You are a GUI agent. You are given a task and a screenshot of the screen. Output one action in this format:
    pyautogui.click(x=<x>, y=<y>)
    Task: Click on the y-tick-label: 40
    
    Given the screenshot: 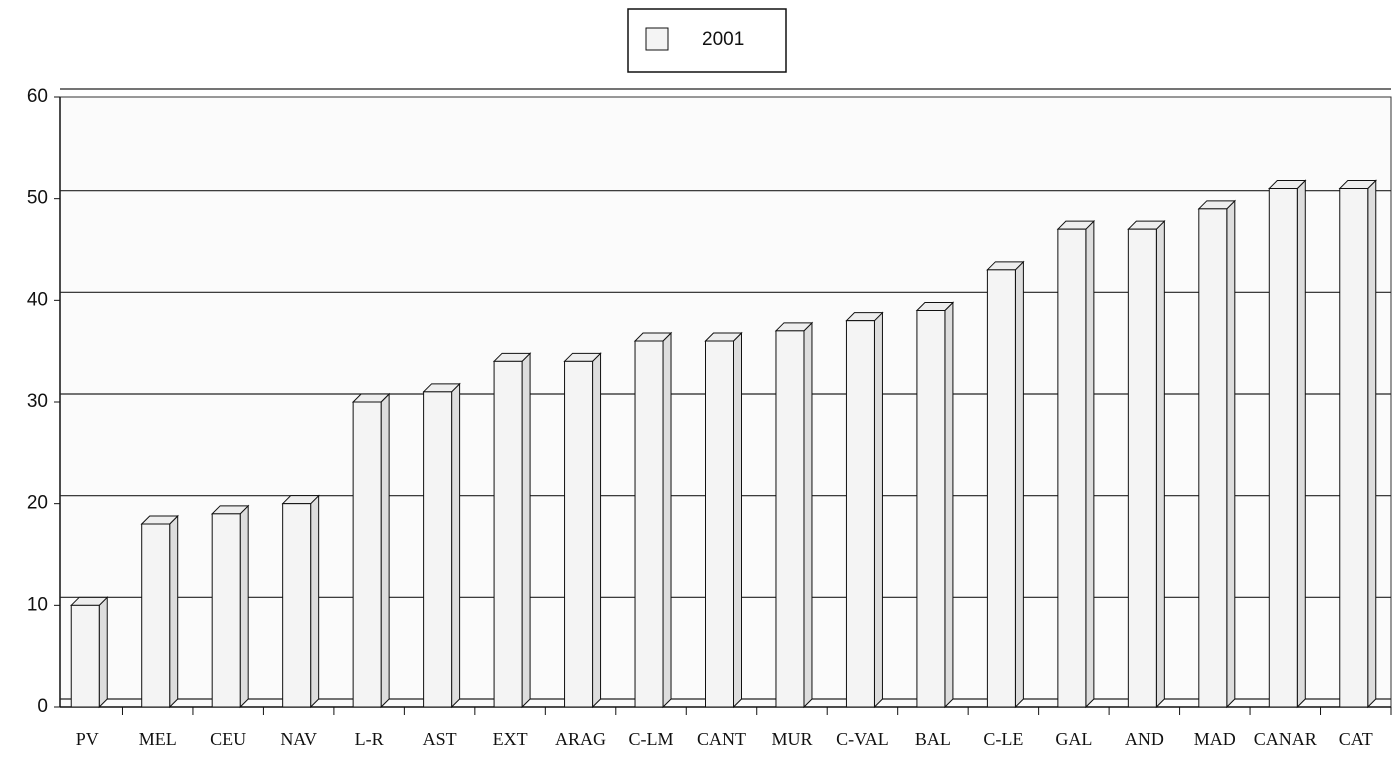 What is the action you would take?
    pyautogui.click(x=37, y=299)
    